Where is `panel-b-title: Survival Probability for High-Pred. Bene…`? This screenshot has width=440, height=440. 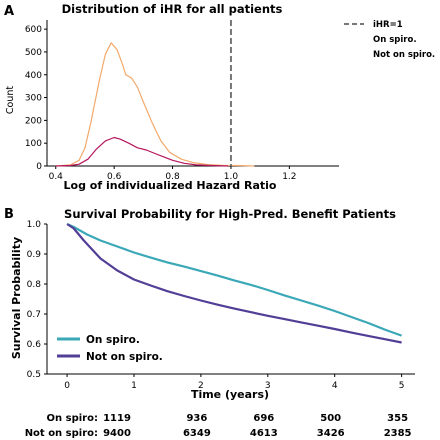
panel-b-title: Survival Probability for High-Pred. Bene… is located at coordinates (230, 214).